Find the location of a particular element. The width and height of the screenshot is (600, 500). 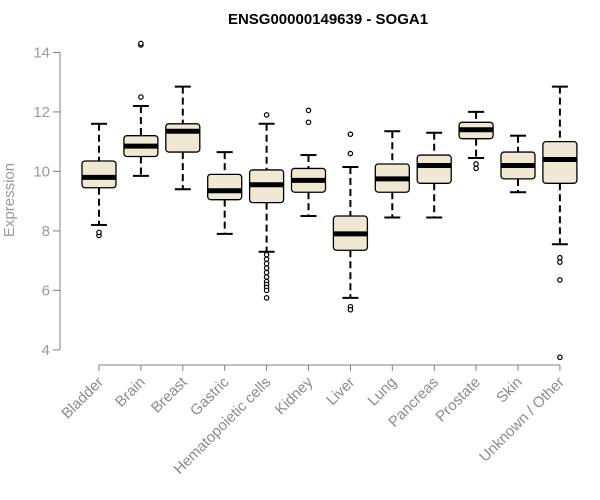

x-tick-label: Skin is located at coordinates (509, 390).